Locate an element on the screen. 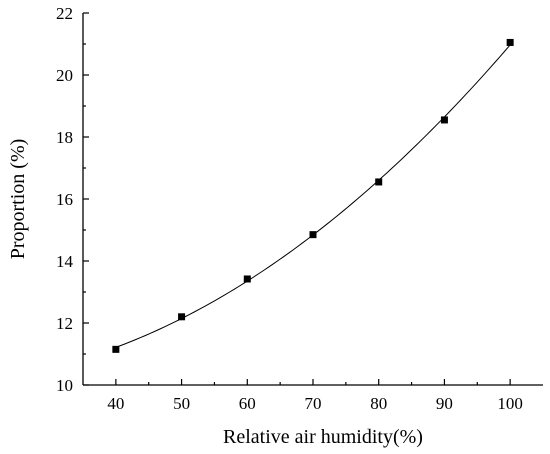 This screenshot has height=454, width=550. x-tick-label: 60 is located at coordinates (247, 403).